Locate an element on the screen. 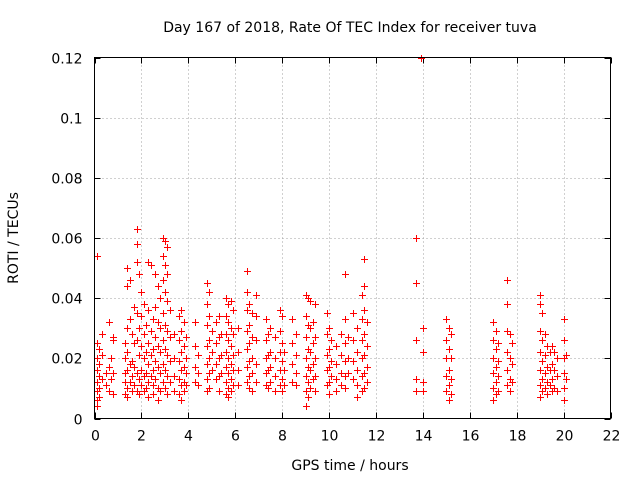  x-tick-label: 10 is located at coordinates (330, 437).